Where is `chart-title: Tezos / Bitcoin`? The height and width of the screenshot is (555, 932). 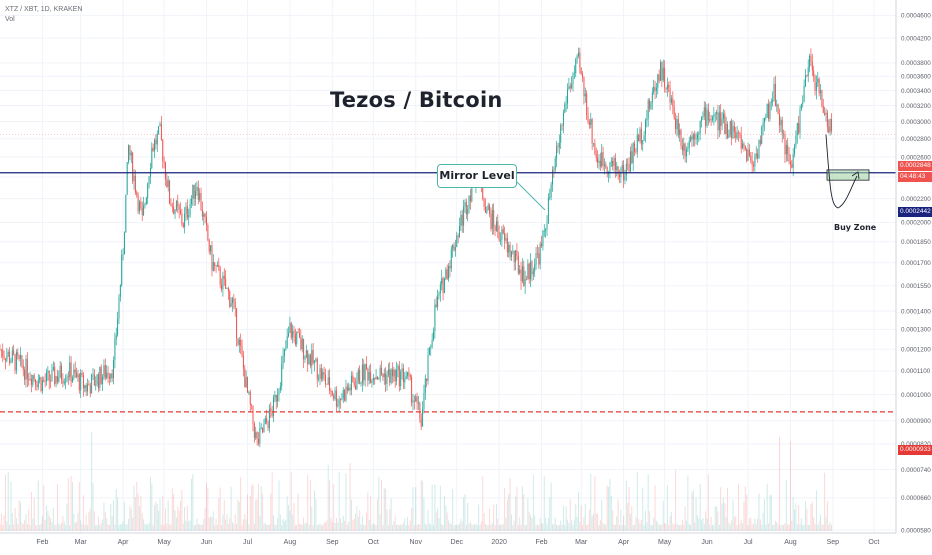
chart-title: Tezos / Bitcoin is located at coordinates (416, 100).